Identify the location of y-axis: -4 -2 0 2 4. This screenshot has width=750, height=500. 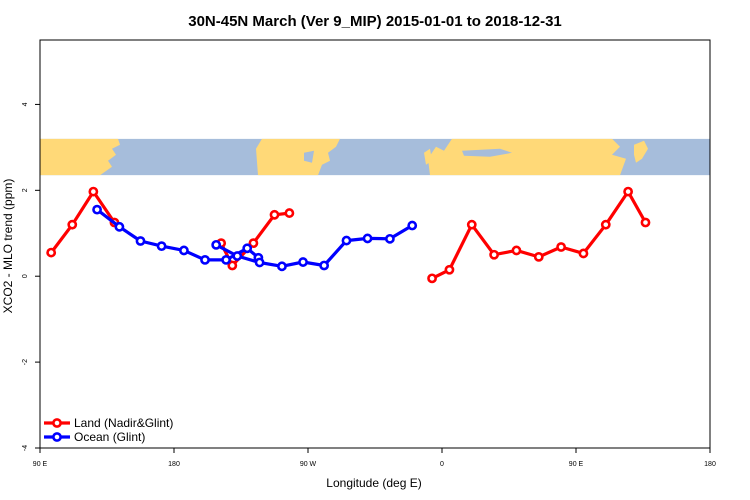
(31, 276).